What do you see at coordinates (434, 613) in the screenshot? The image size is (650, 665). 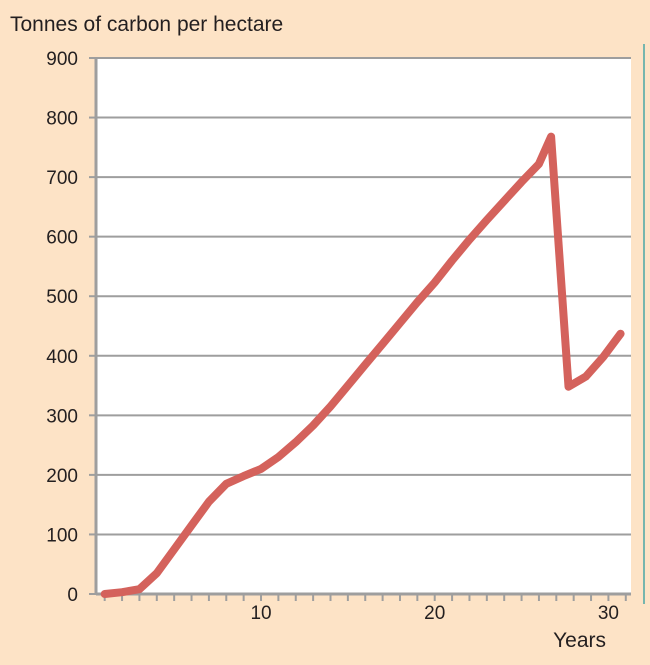 I see `x-tick-label: 20` at bounding box center [434, 613].